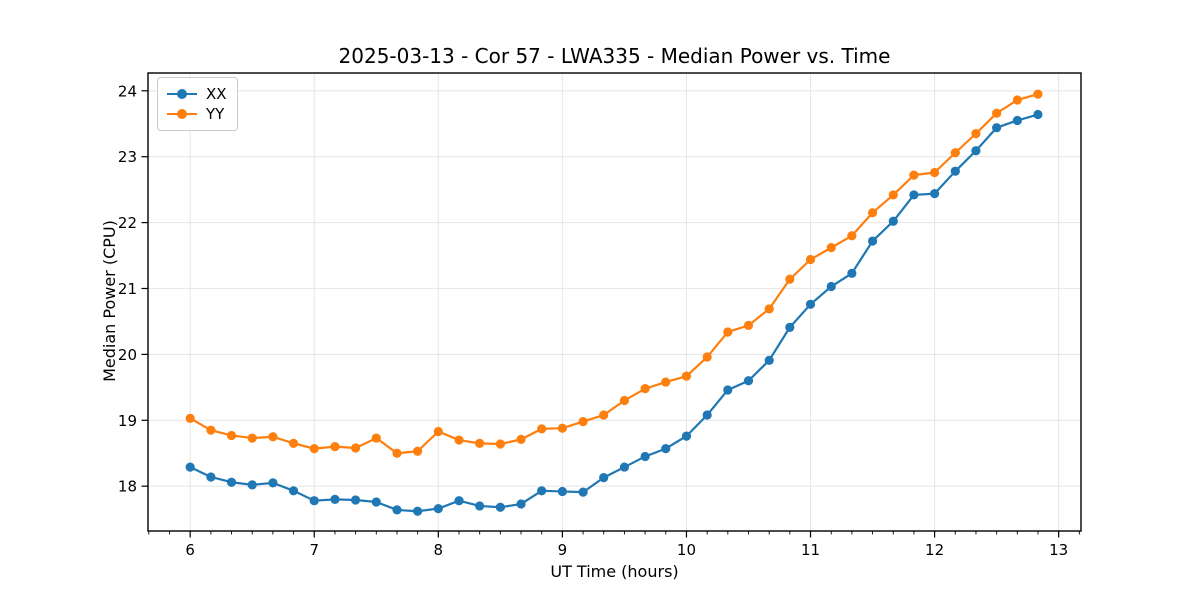  What do you see at coordinates (810, 550) in the screenshot?
I see `x-tick-label: 11` at bounding box center [810, 550].